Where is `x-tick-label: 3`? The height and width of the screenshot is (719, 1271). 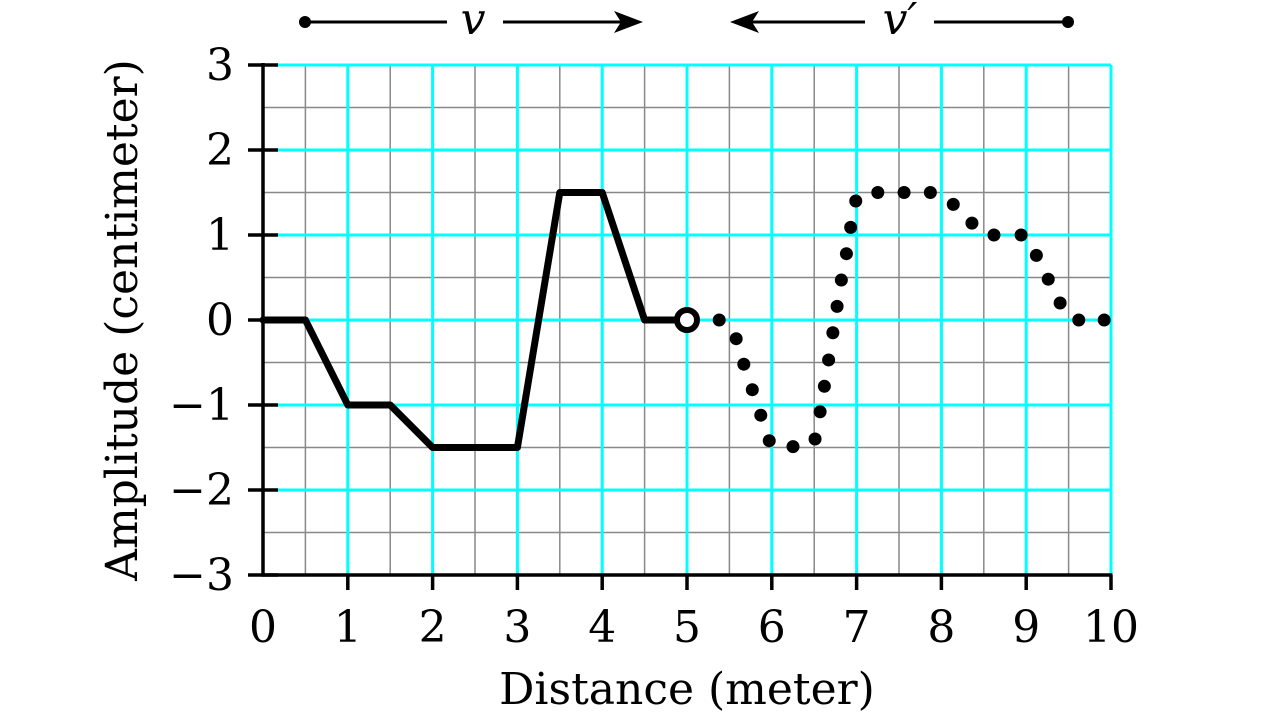 x-tick-label: 3 is located at coordinates (517, 627).